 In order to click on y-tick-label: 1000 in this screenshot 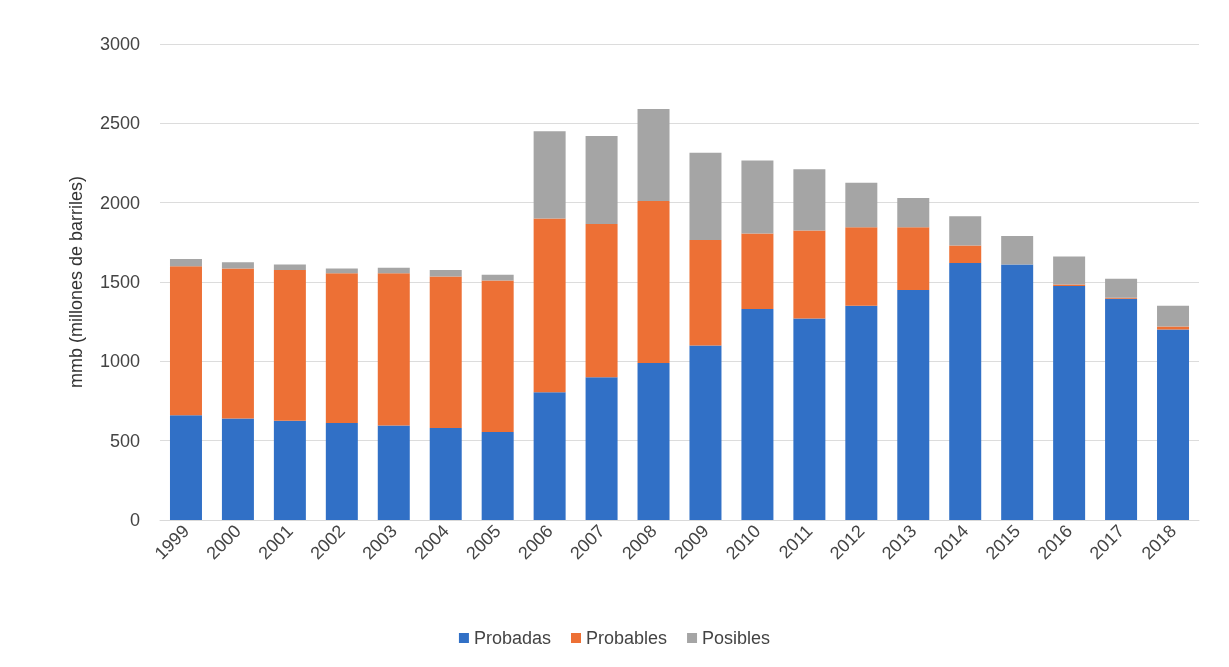, I will do `click(119, 361)`.